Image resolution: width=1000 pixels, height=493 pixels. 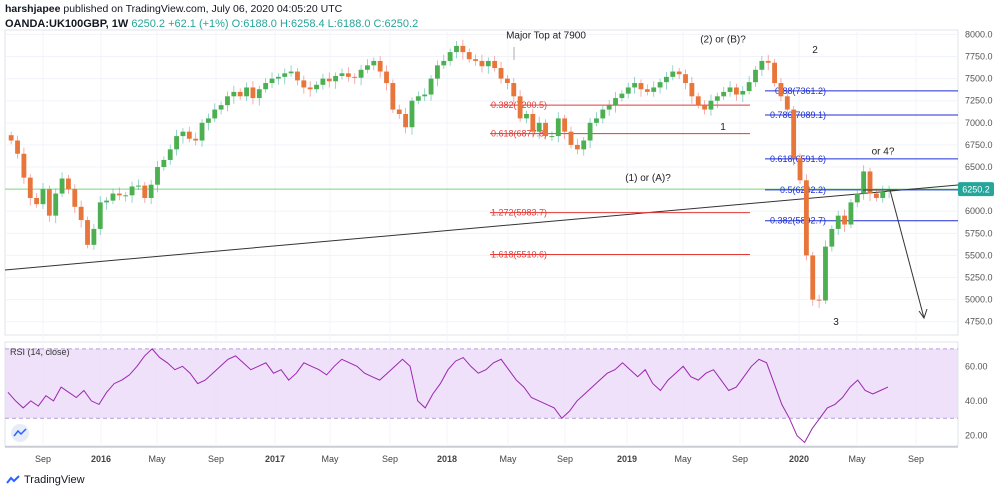 What do you see at coordinates (803, 190) in the screenshot?
I see `fib-level-label: 0.5(6242.2)` at bounding box center [803, 190].